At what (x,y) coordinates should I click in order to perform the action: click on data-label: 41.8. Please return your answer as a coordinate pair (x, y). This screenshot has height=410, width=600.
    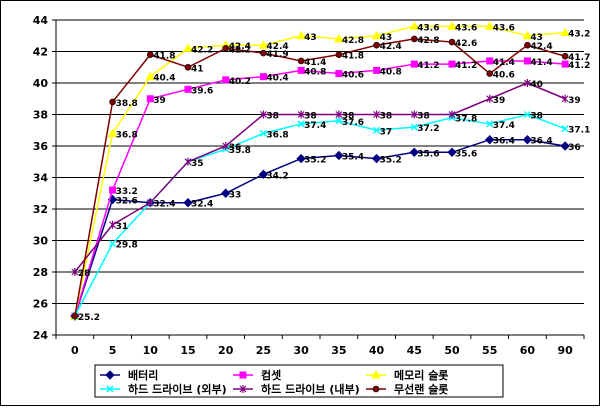
    Looking at the image, I should click on (164, 57).